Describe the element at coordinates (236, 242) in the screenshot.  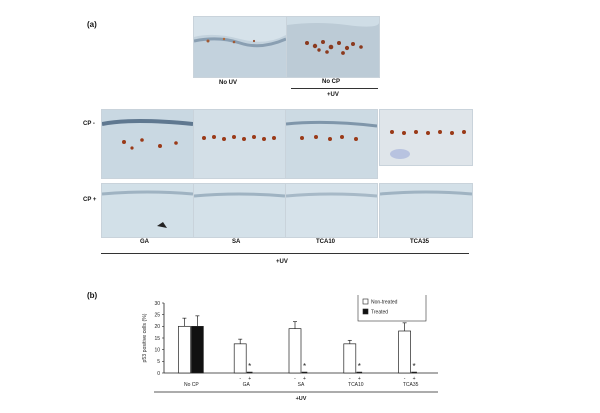
I see `column-label-sa: SA` at that location.